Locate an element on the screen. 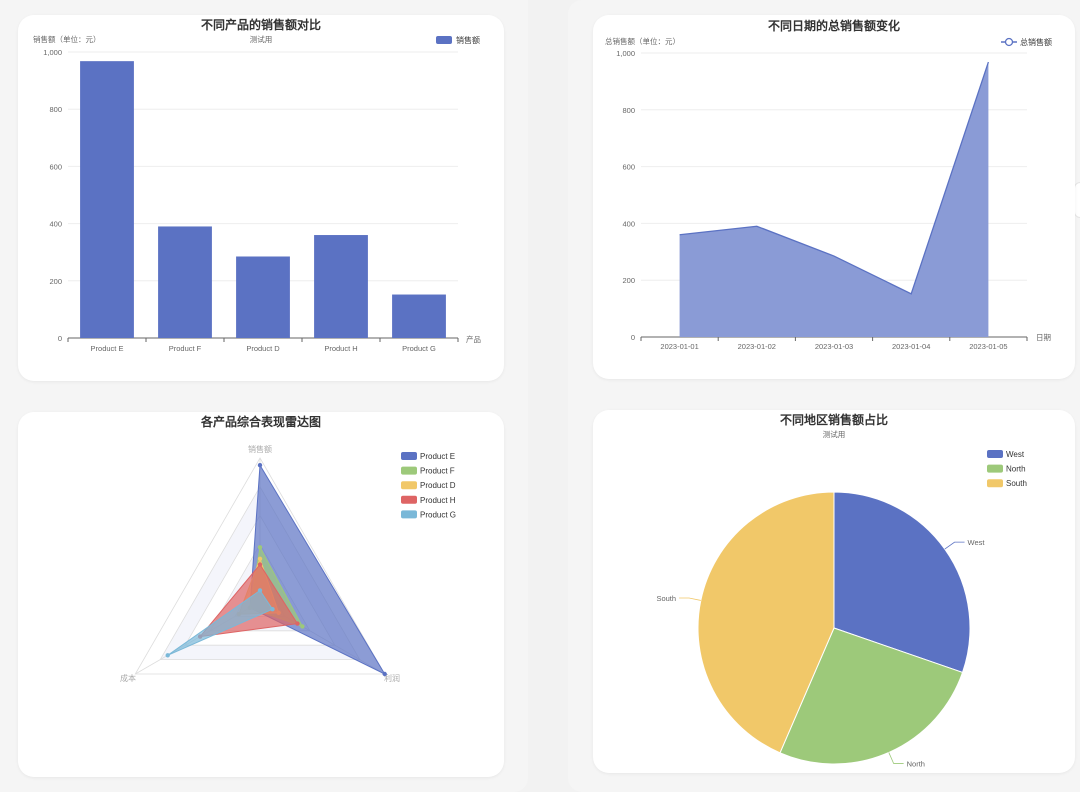 This screenshot has width=1080, height=792. area-fill is located at coordinates (834, 199).